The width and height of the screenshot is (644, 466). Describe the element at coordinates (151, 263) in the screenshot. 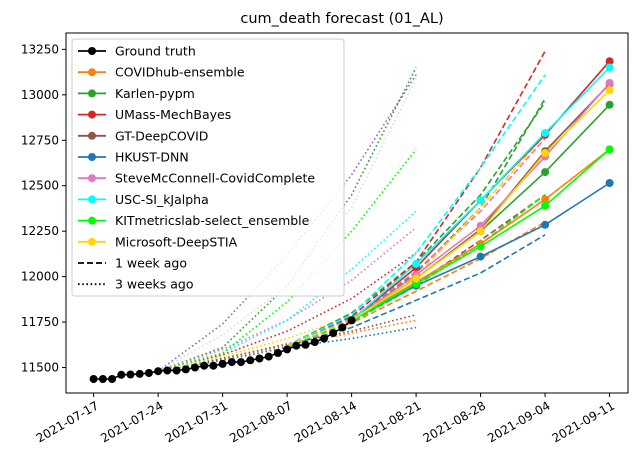

I see `legend-label: 1 week ago` at that location.